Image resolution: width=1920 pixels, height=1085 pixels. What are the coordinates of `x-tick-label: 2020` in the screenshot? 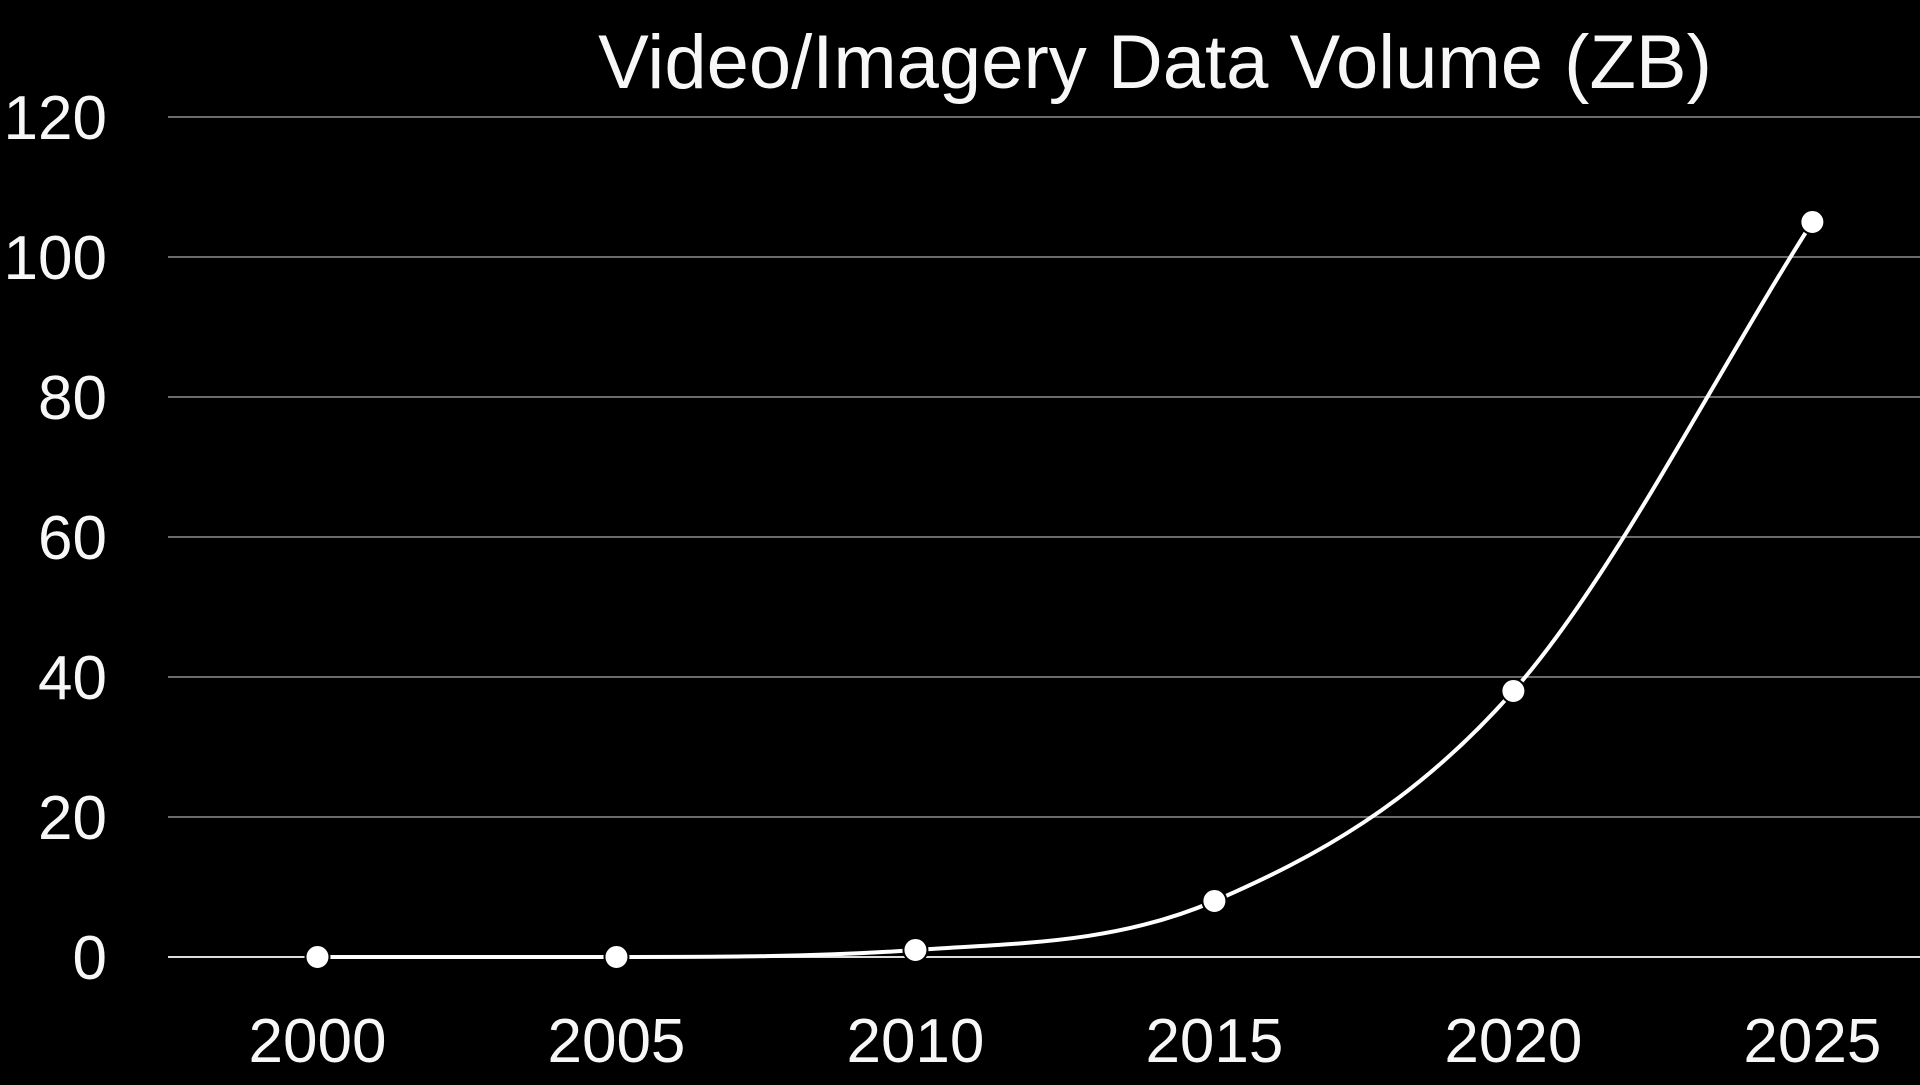 It's located at (1513, 1041).